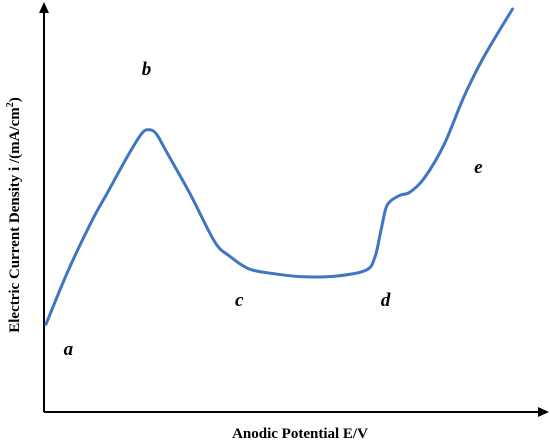  What do you see at coordinates (15, 99) in the screenshot?
I see `y-axis-title-end: )` at bounding box center [15, 99].